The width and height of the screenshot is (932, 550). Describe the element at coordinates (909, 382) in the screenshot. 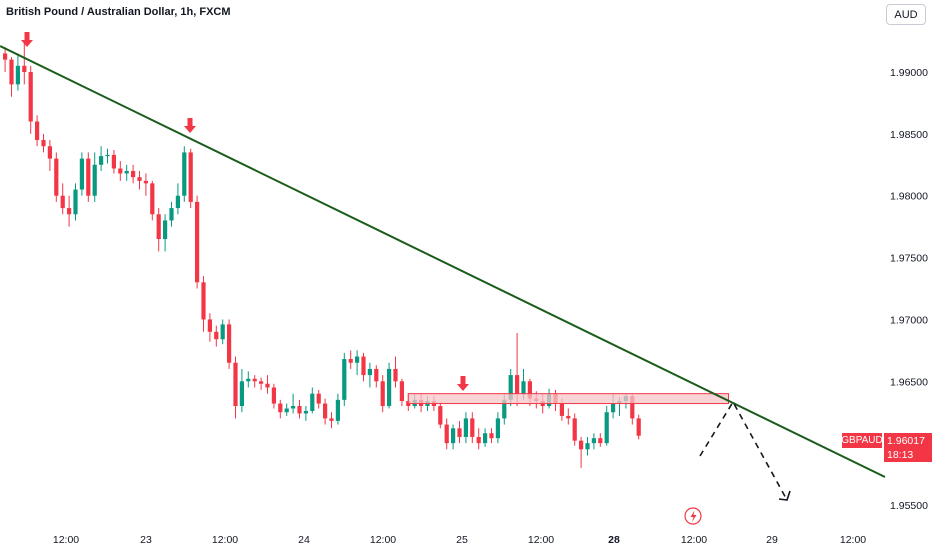

I see `y-tick-label: 1.96500` at that location.